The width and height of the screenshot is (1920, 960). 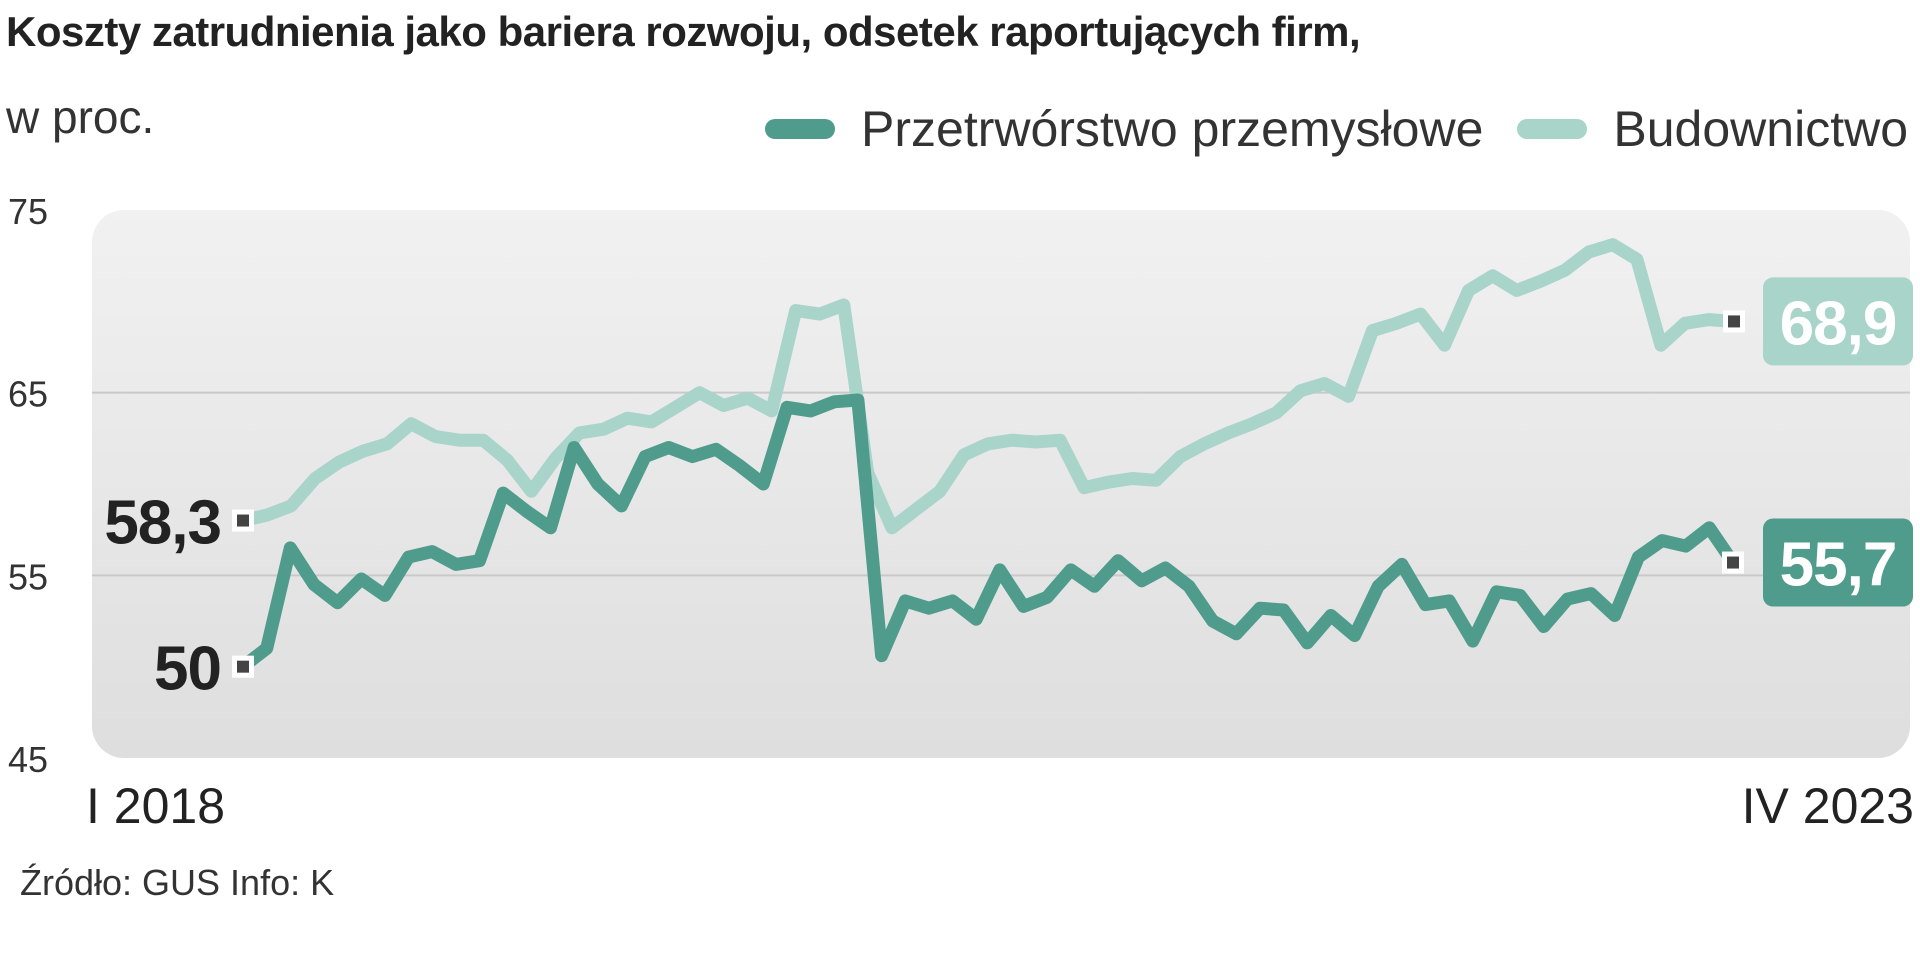 I want to click on legend-item-construction: Budownictwo, so click(x=1712, y=129).